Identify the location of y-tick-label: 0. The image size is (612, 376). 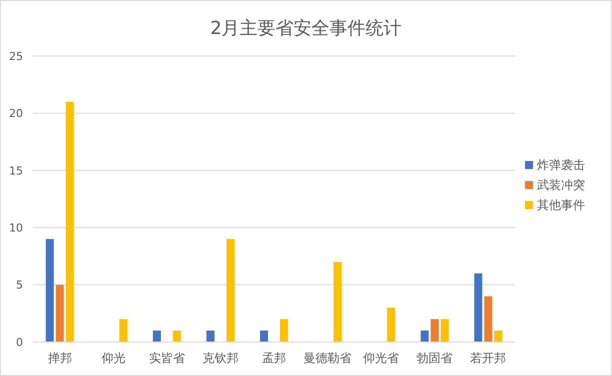
(19, 342).